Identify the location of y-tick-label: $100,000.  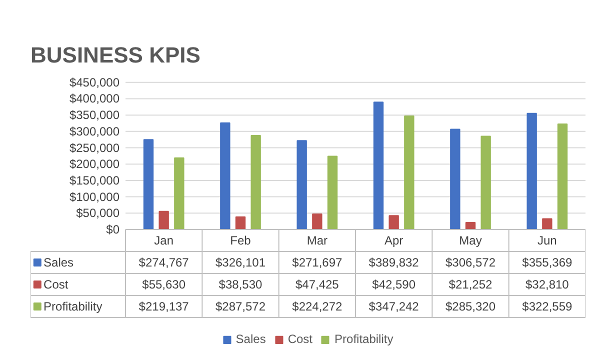
(94, 197).